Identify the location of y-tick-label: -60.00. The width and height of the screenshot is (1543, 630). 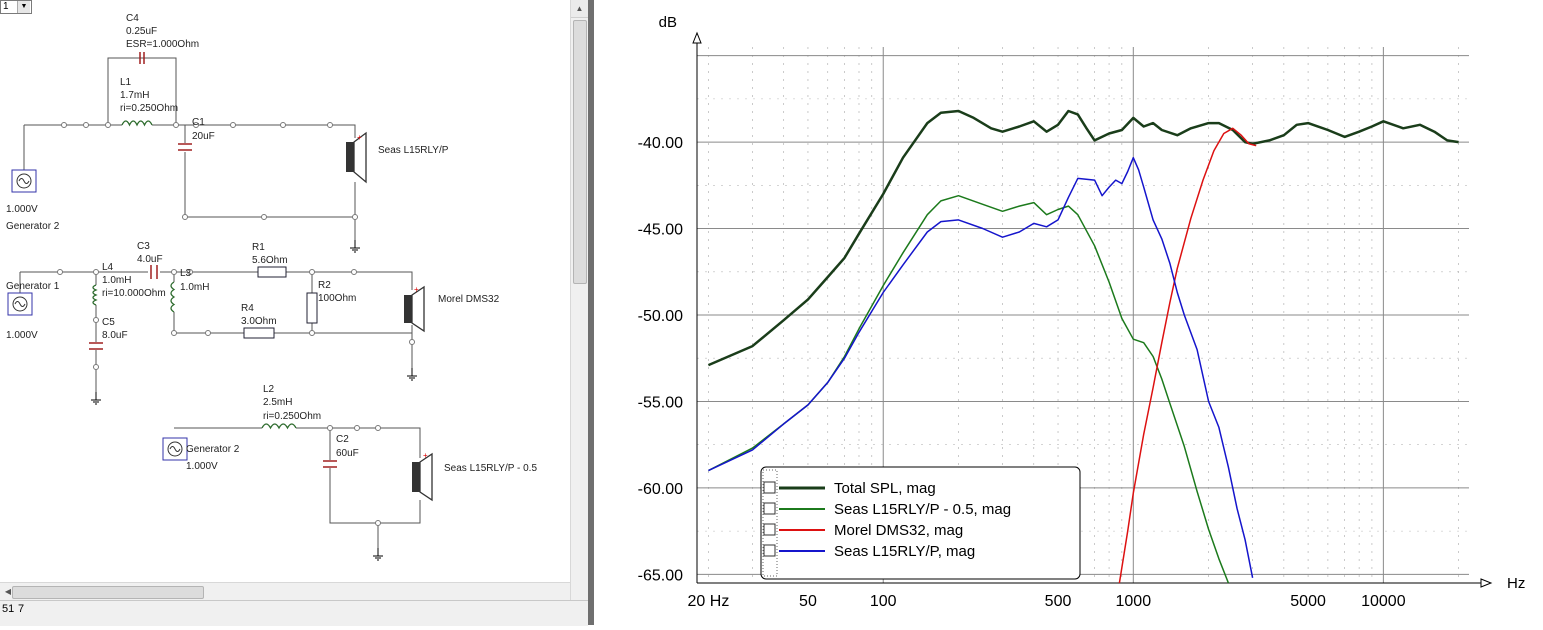
(660, 489).